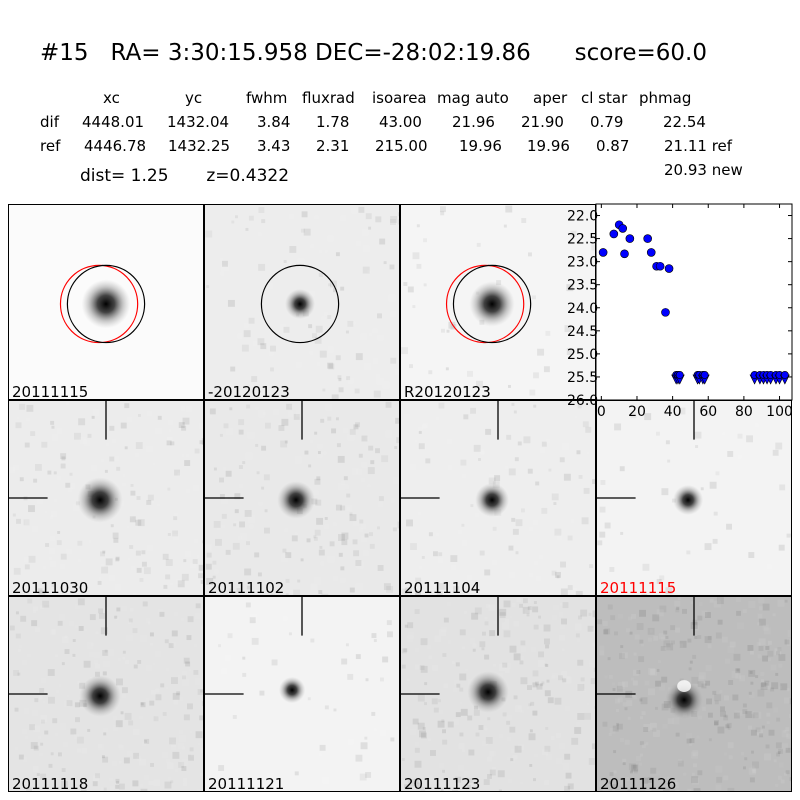 The height and width of the screenshot is (800, 800). Describe the element at coordinates (679, 375) in the screenshot. I see `upper-limit-point` at that location.